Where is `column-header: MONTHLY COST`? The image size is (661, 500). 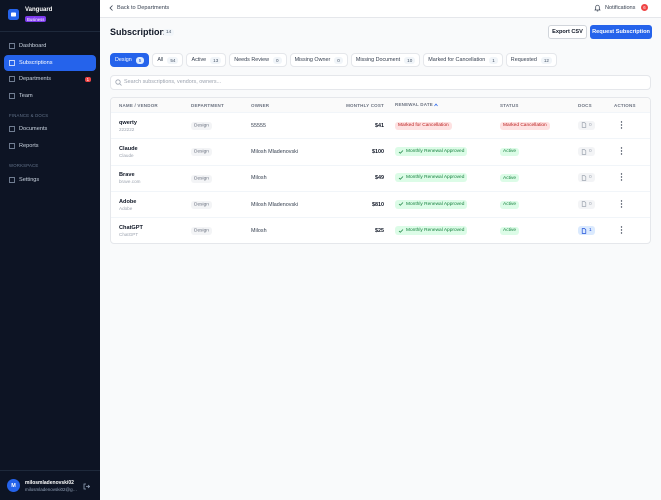
column-header: MONTHLY COST is located at coordinates (357, 105).